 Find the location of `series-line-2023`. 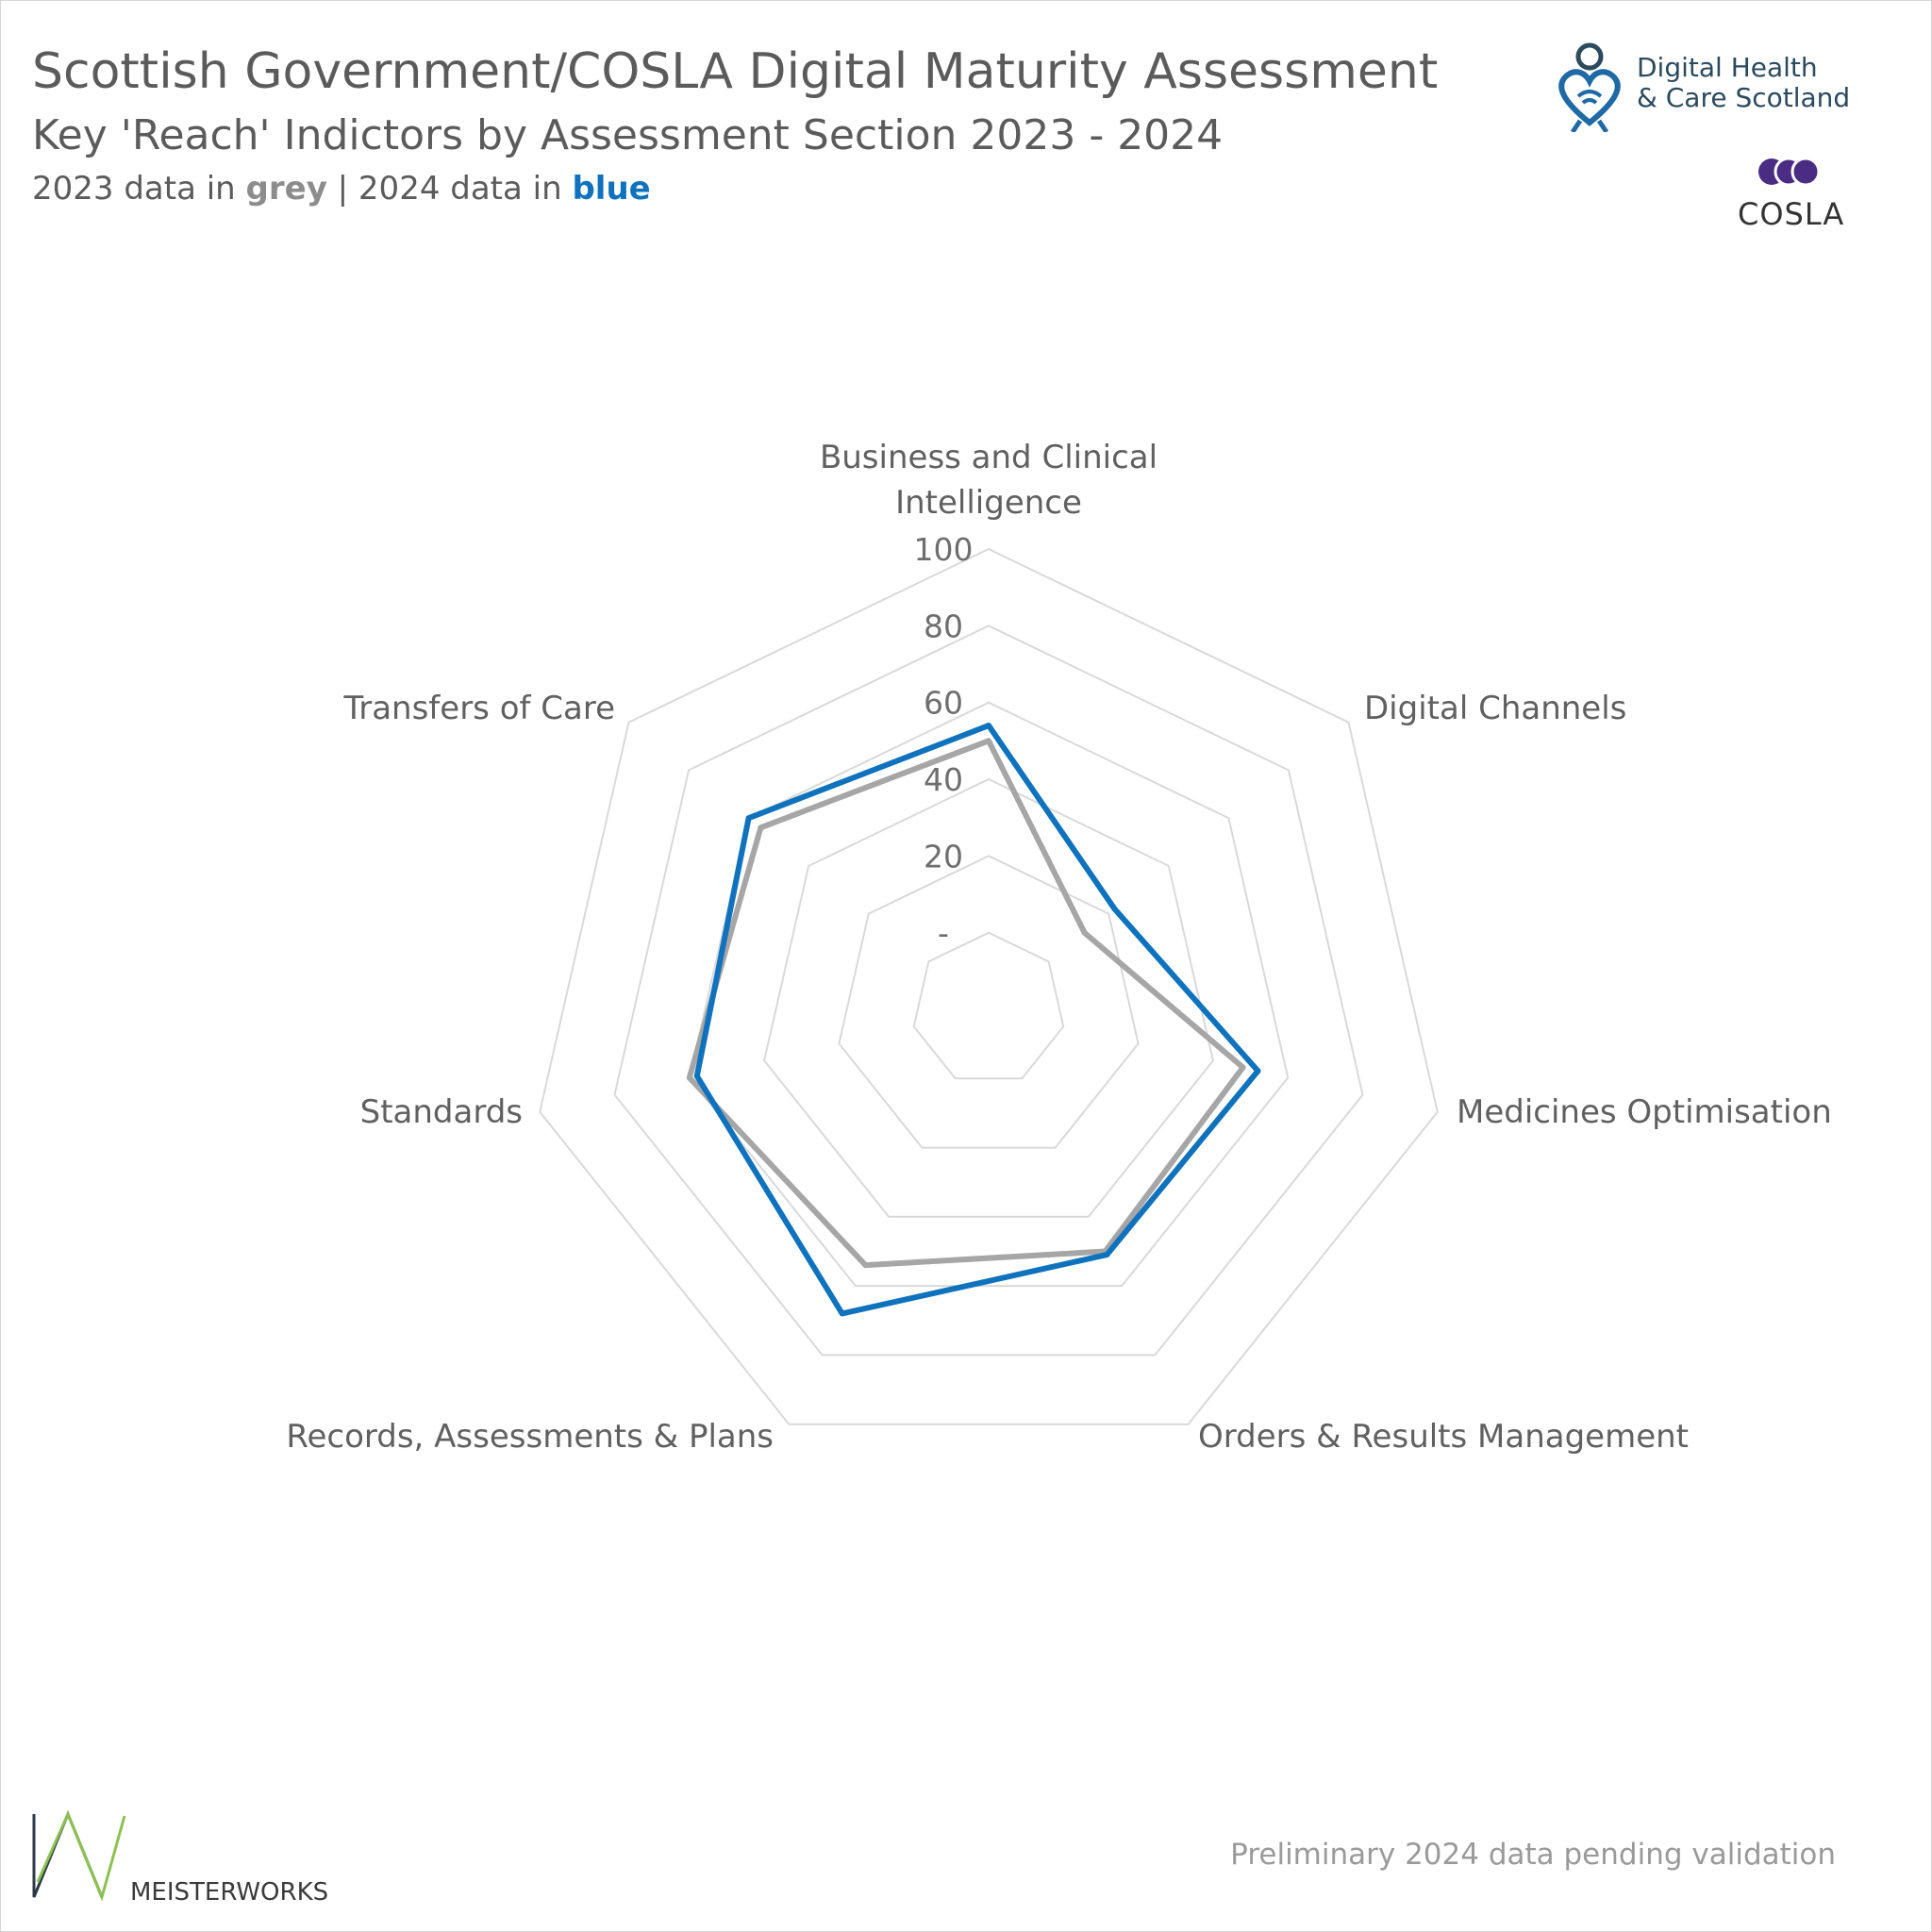

series-line-2023 is located at coordinates (966, 1003).